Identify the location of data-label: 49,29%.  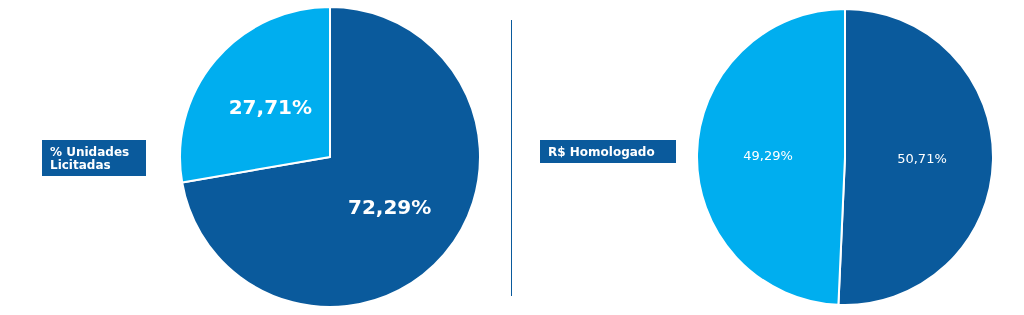
(768, 155).